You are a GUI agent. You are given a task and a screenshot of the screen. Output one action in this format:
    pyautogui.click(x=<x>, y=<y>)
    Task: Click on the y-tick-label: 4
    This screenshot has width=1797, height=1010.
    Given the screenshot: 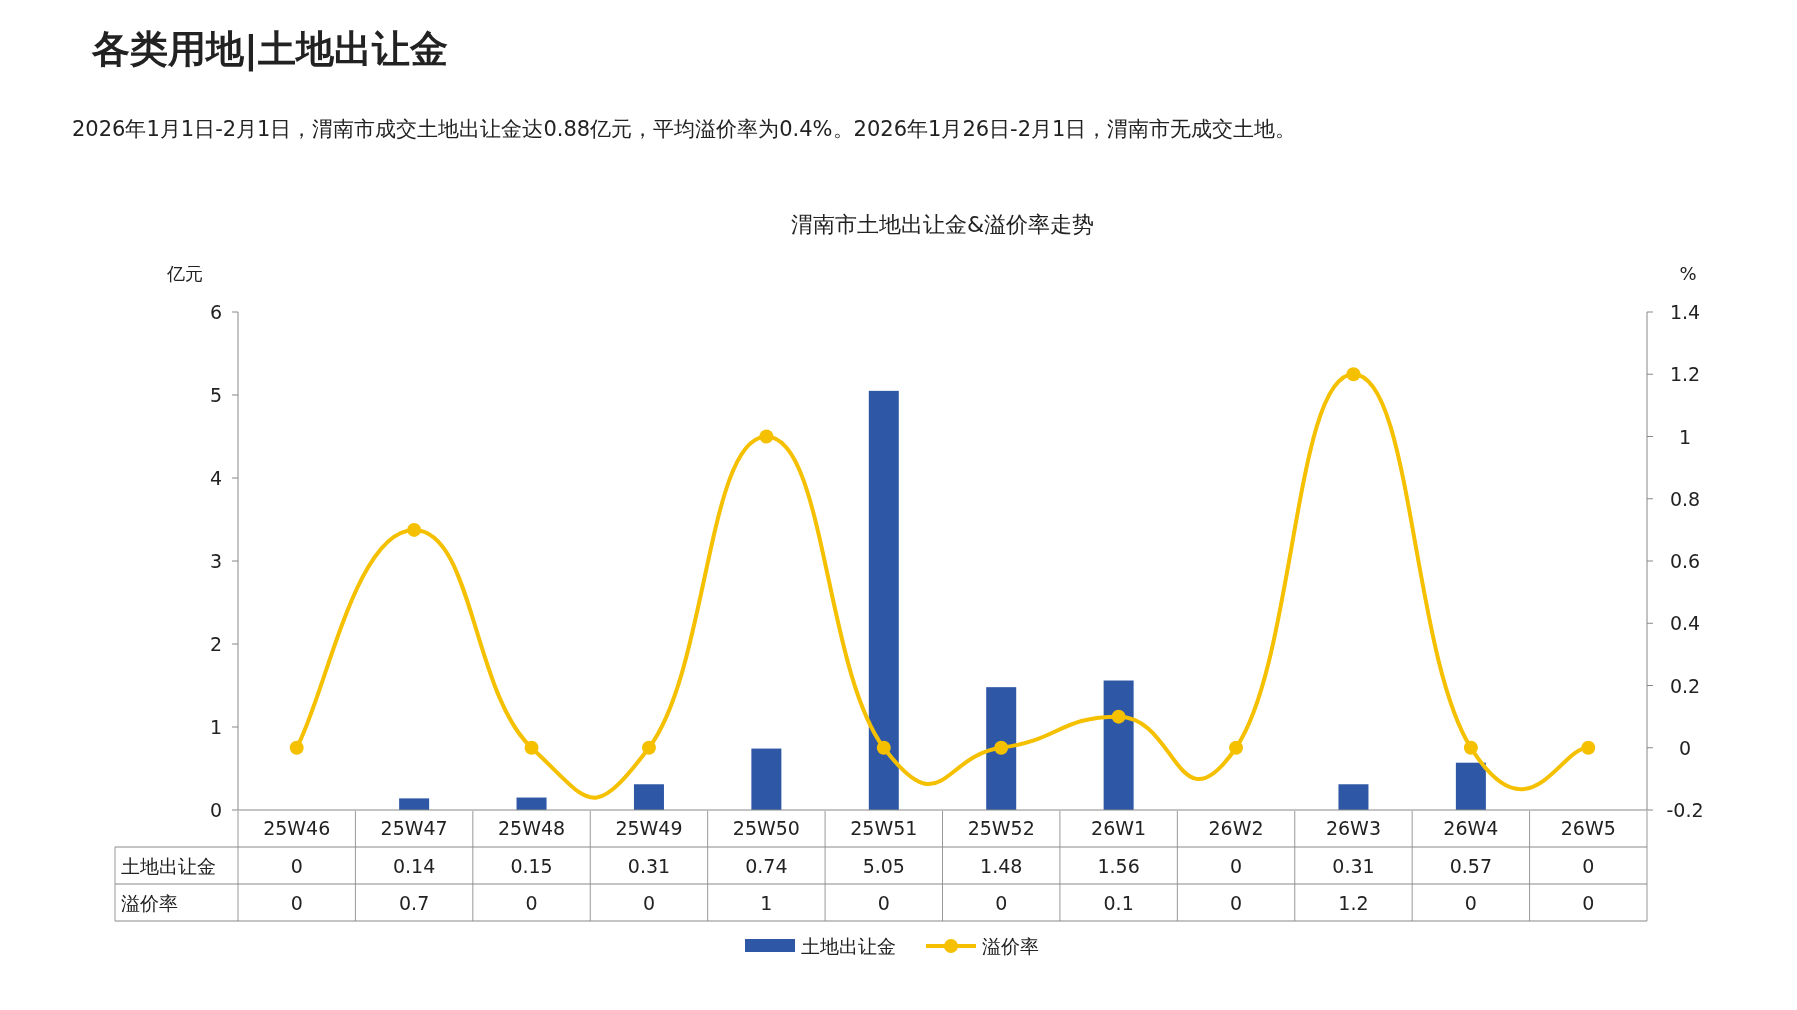 What is the action you would take?
    pyautogui.click(x=216, y=478)
    